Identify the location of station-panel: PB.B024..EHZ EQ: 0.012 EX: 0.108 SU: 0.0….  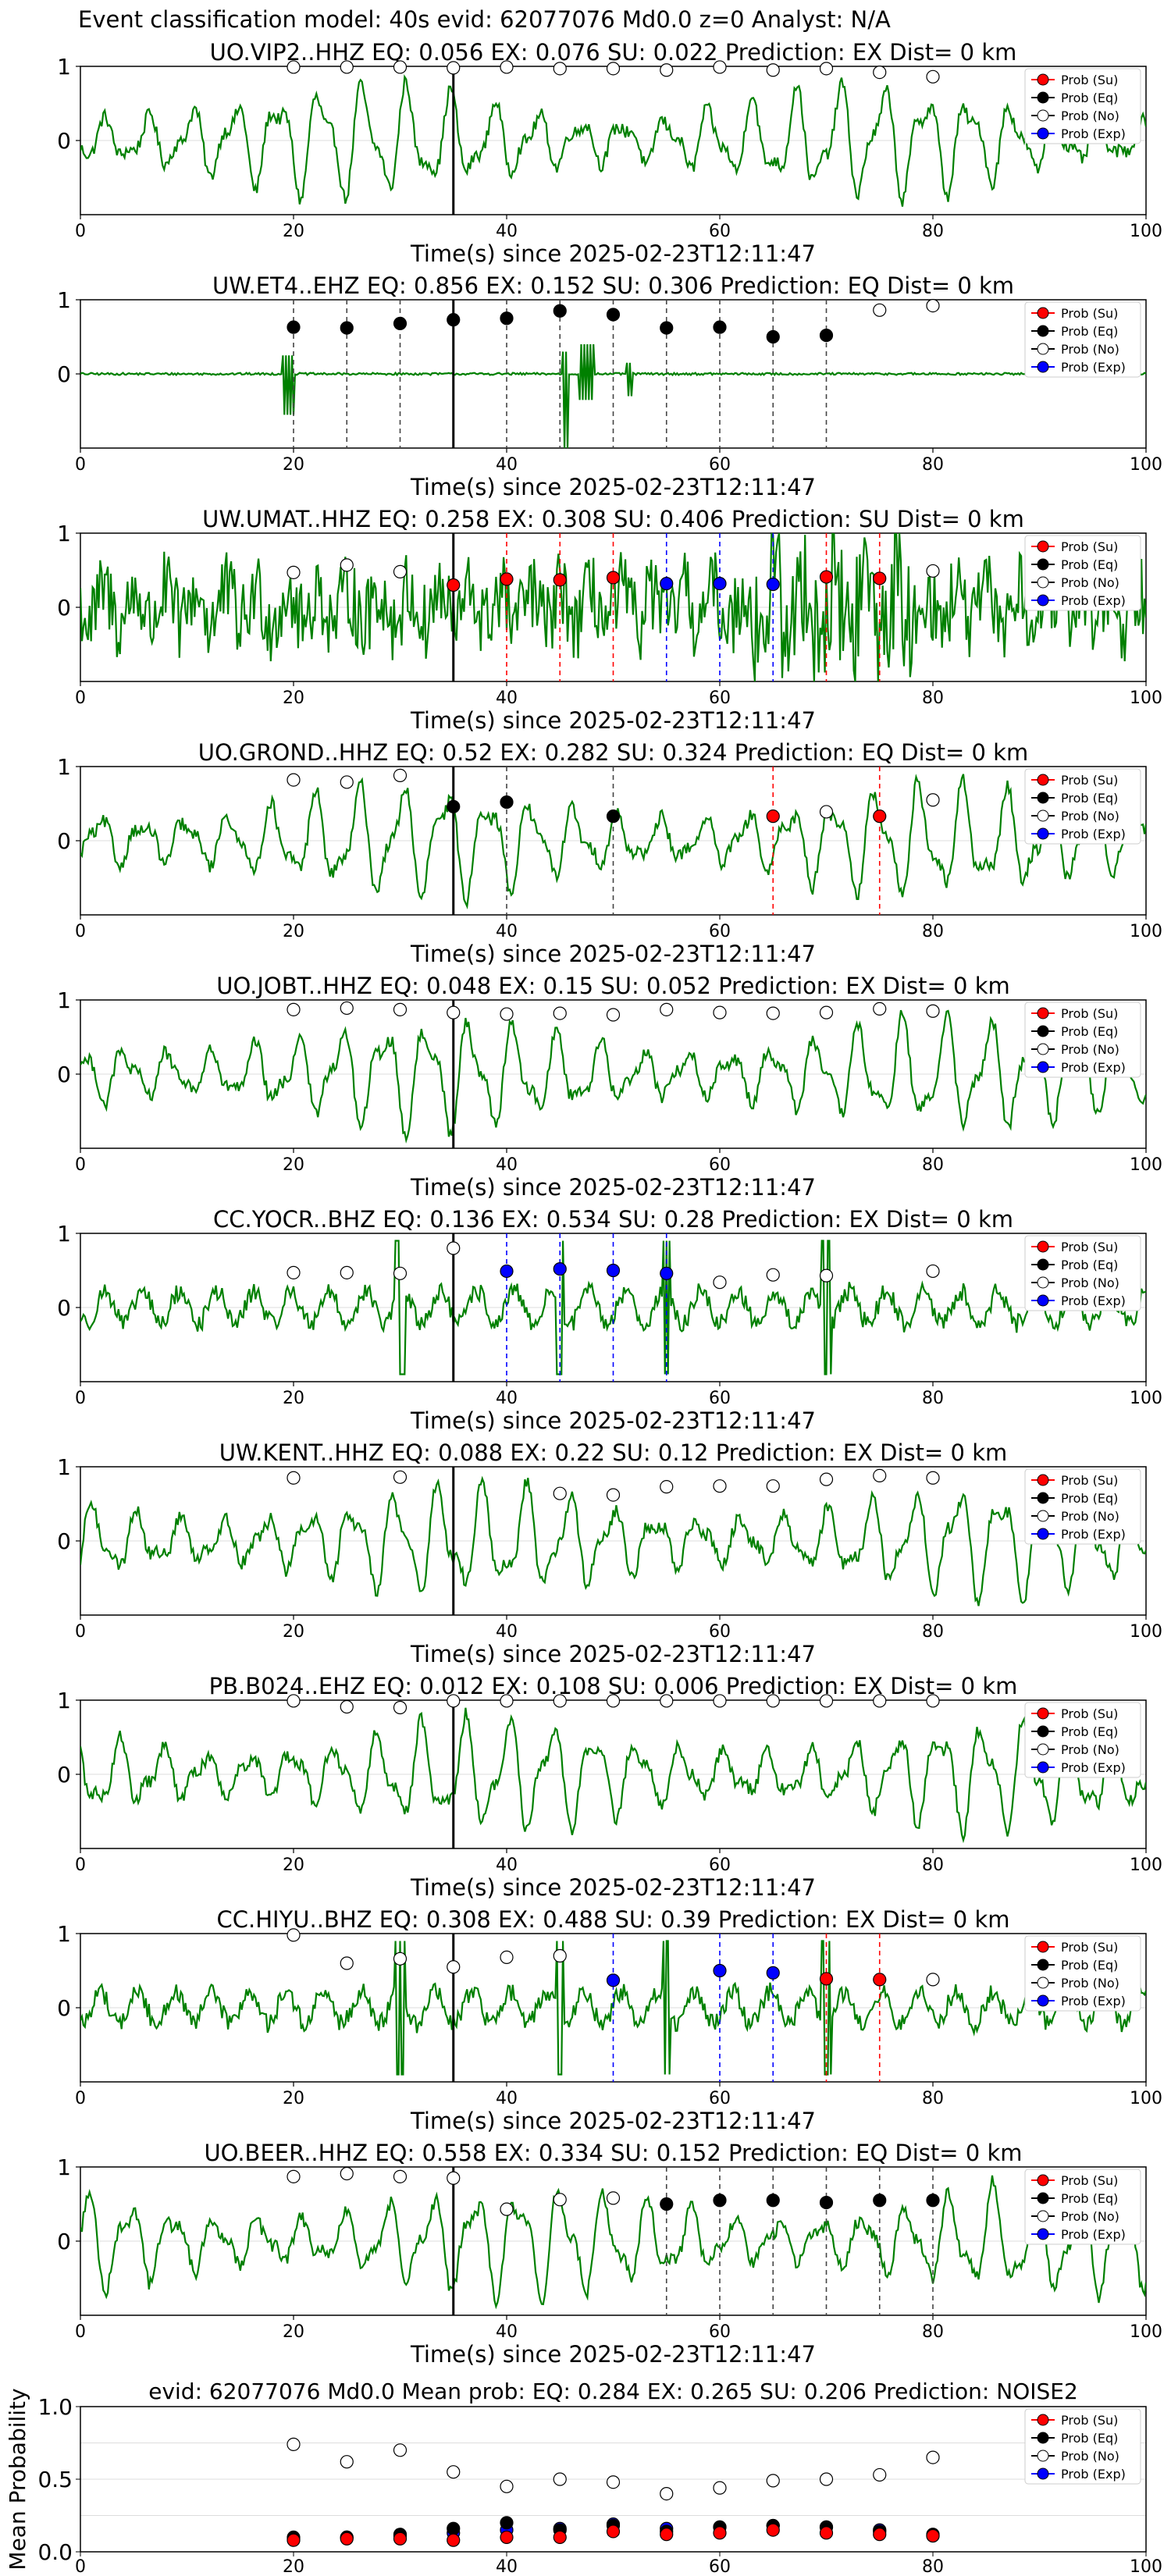
(609, 1787).